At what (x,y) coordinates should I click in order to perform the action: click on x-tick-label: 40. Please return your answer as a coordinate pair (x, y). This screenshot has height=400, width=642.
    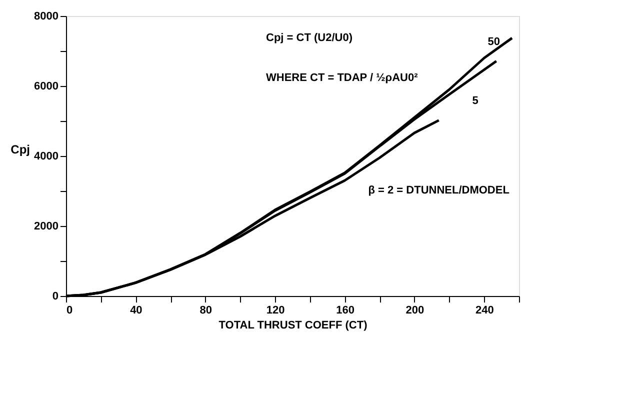
    Looking at the image, I should click on (136, 310).